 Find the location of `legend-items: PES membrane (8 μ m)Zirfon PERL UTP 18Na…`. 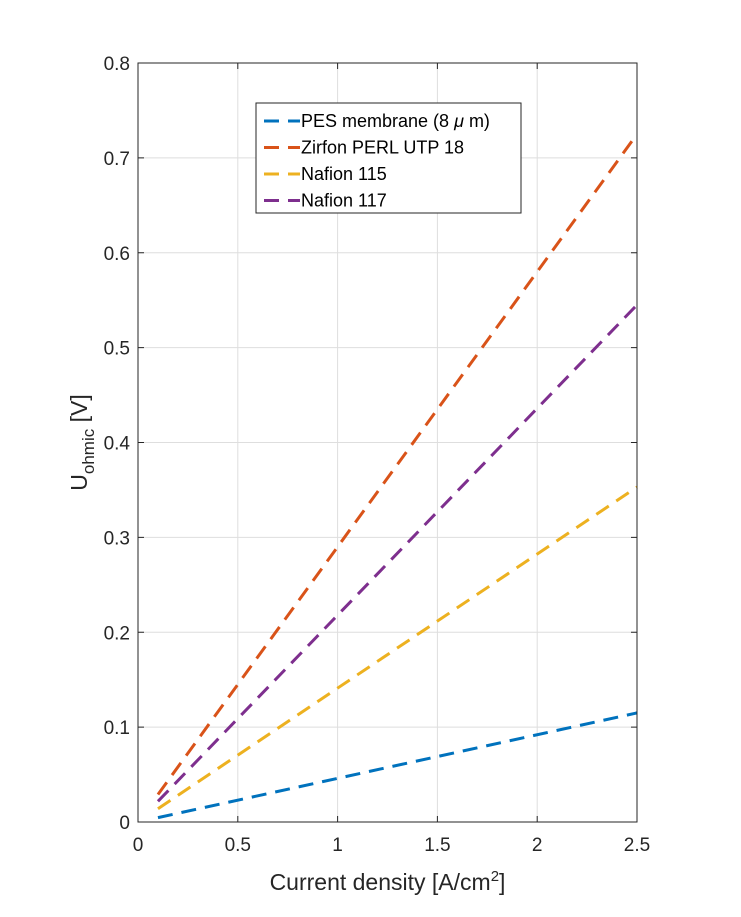

legend-items: PES membrane (8 μ m)Zirfon PERL UTP 18Na… is located at coordinates (377, 161).